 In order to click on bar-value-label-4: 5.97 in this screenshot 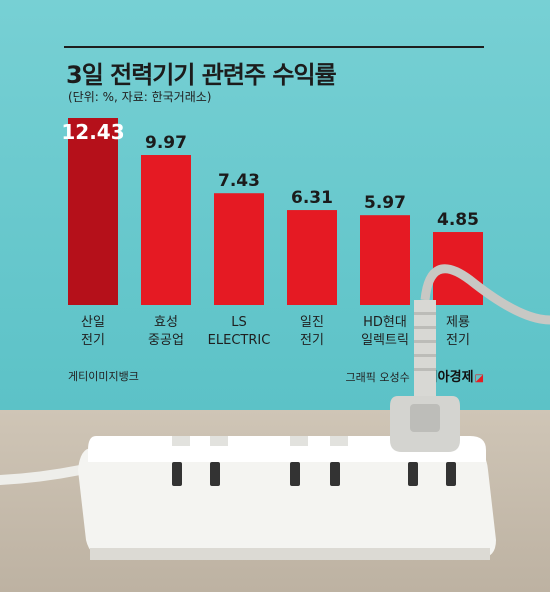, I will do `click(385, 203)`.